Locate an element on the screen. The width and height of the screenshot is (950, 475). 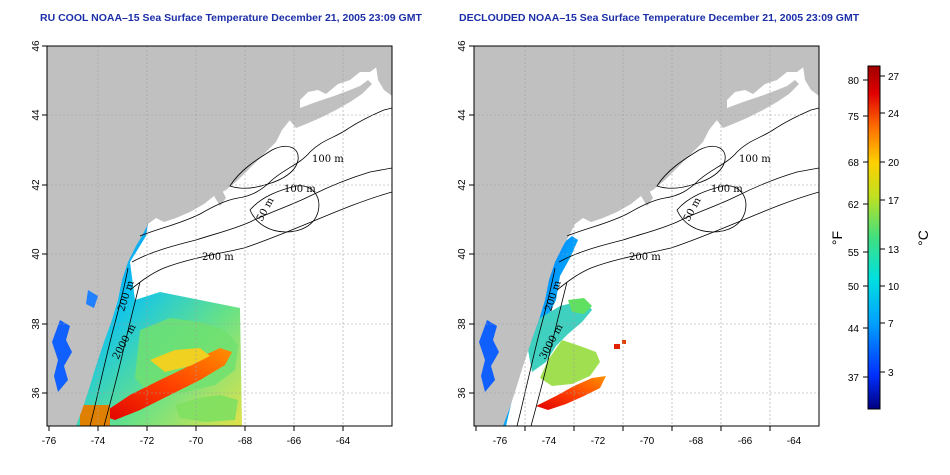
colorbar-ticks is located at coordinates (874, 226).